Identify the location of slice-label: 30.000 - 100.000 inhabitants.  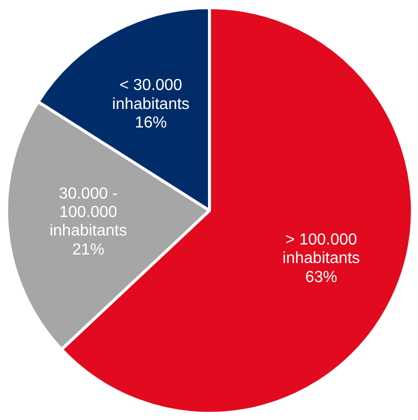
(88, 212).